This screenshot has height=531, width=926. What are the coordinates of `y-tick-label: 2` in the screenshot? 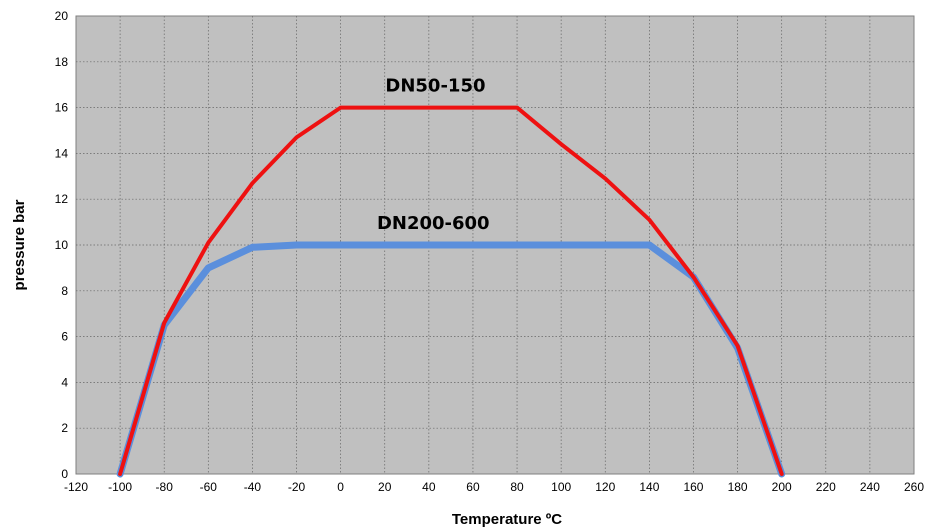 It's located at (64, 428).